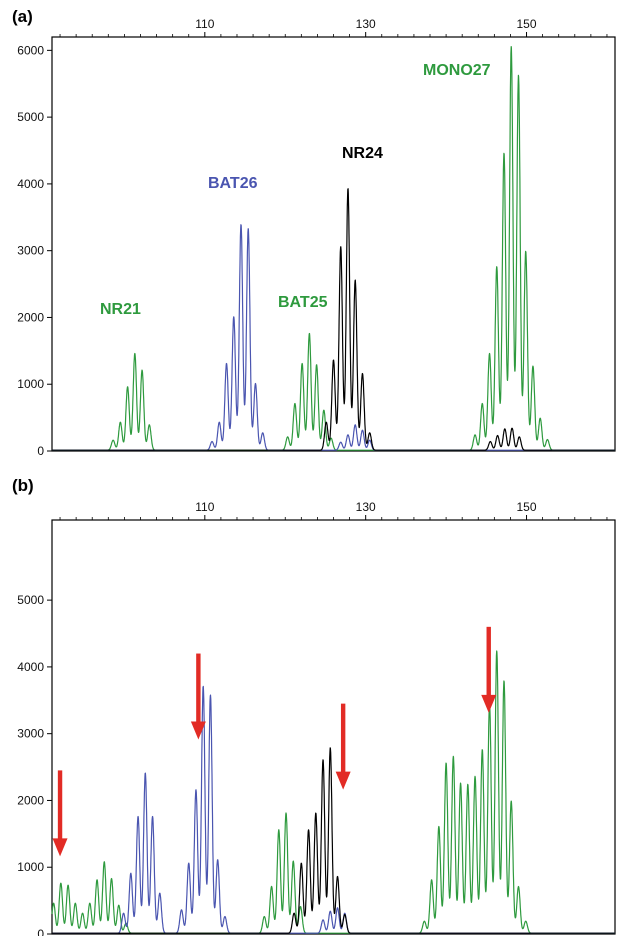  Describe the element at coordinates (120, 309) in the screenshot. I see `peak-label-nr21: NR21` at that location.